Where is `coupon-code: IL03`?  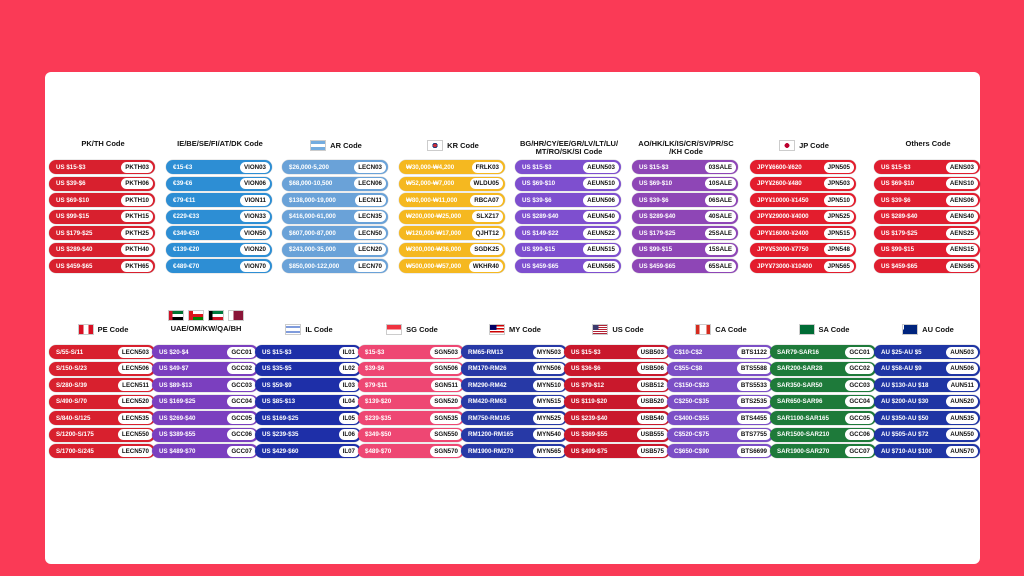
coupon-code: IL03 is located at coordinates (348, 385).